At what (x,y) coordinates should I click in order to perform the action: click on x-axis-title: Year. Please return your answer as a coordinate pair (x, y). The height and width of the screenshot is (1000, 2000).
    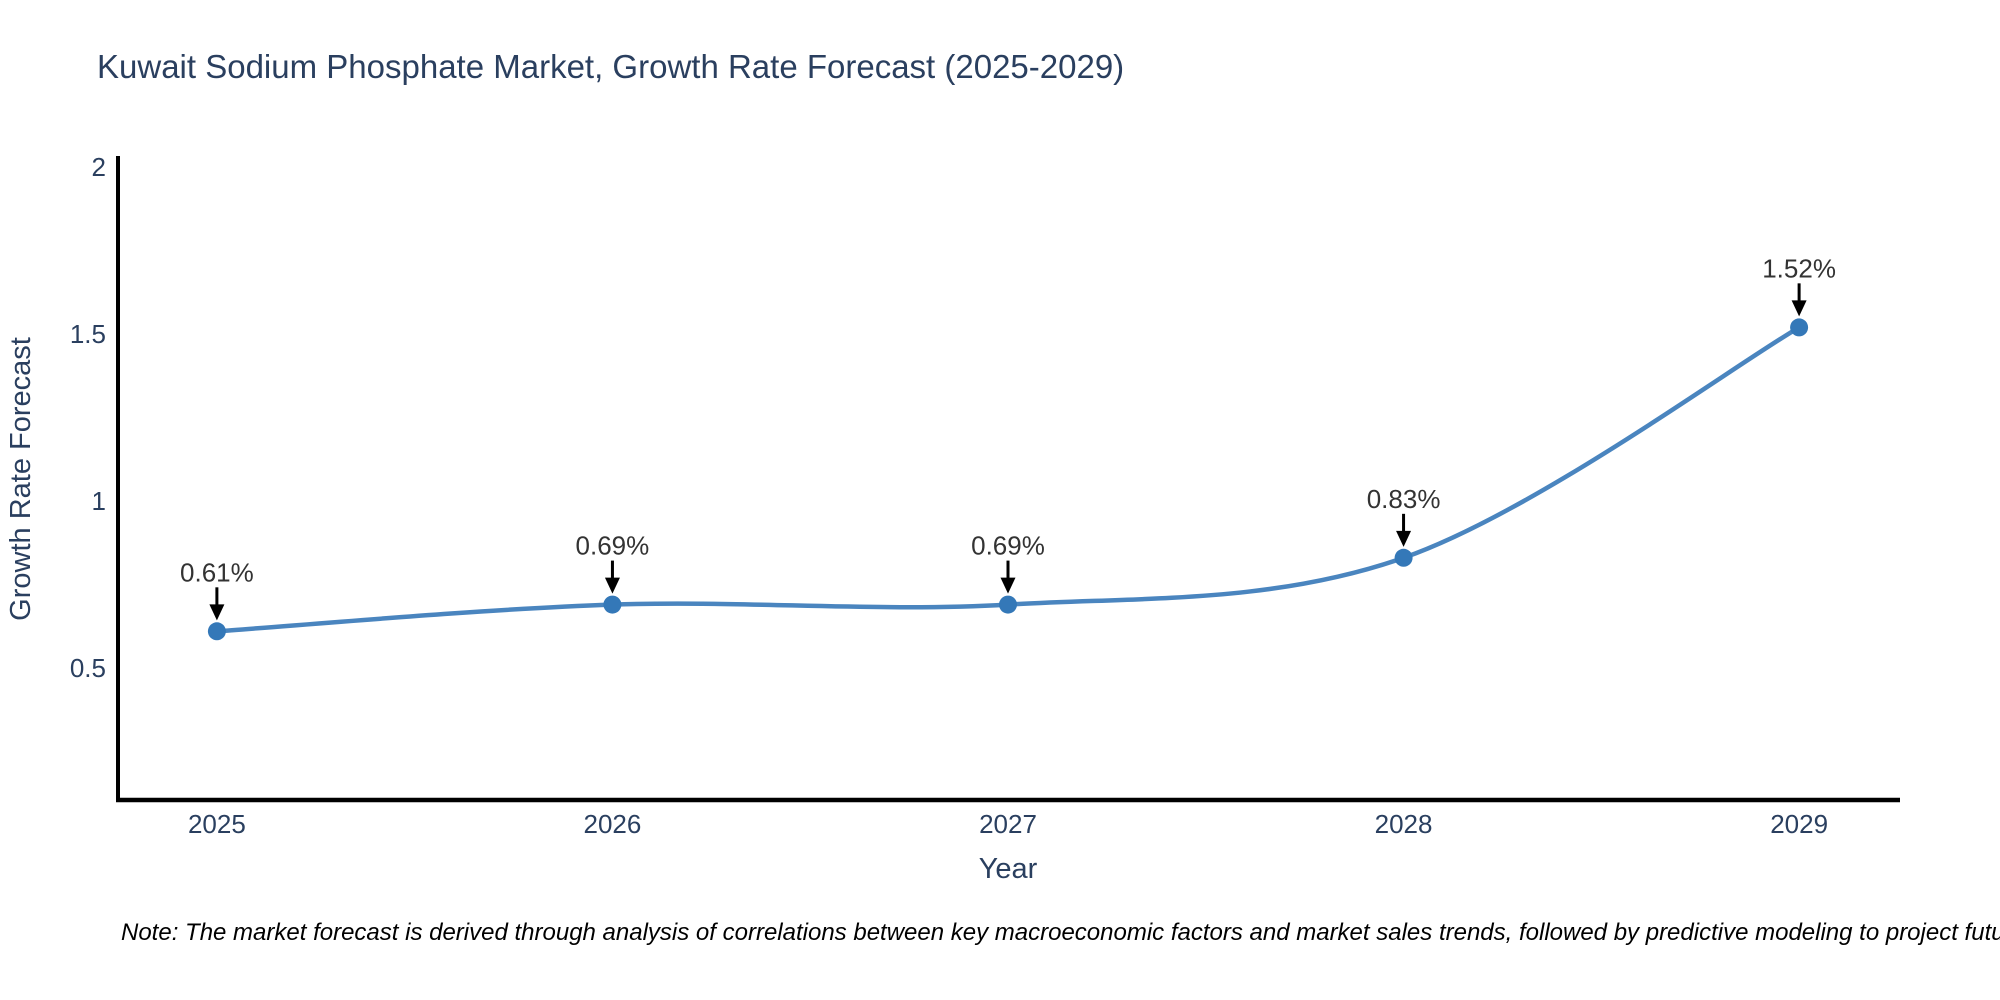
    Looking at the image, I should click on (1008, 869).